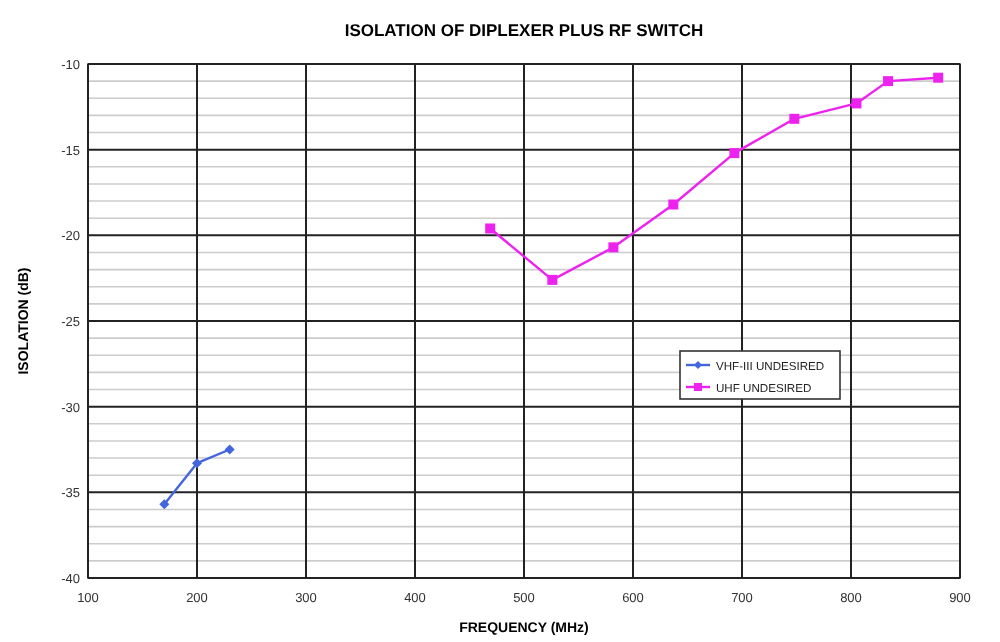 Image resolution: width=1000 pixels, height=642 pixels. I want to click on chart-title: ISOLATION OF DIPLEXER PLUS RF SWITCH, so click(524, 30).